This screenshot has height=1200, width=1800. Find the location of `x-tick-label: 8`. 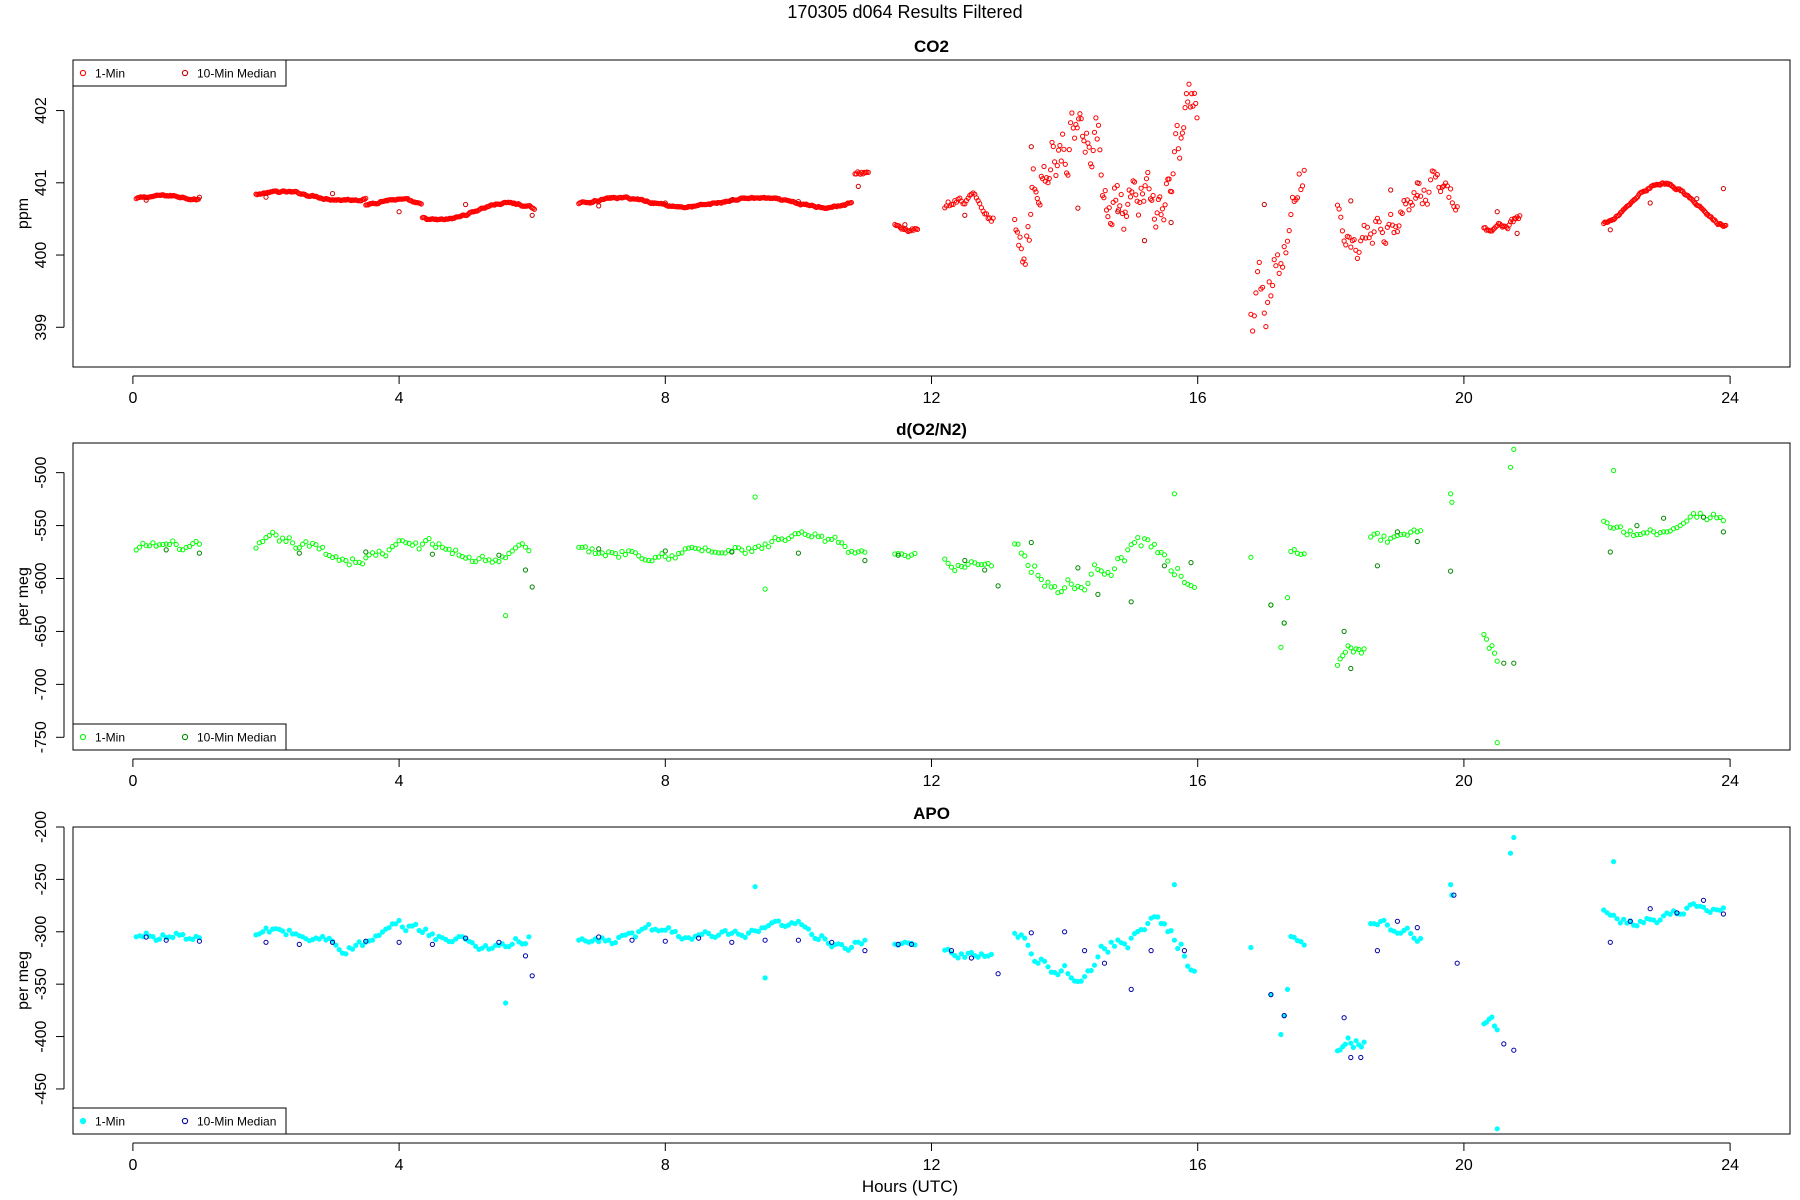

x-tick-label: 8 is located at coordinates (665, 1165).